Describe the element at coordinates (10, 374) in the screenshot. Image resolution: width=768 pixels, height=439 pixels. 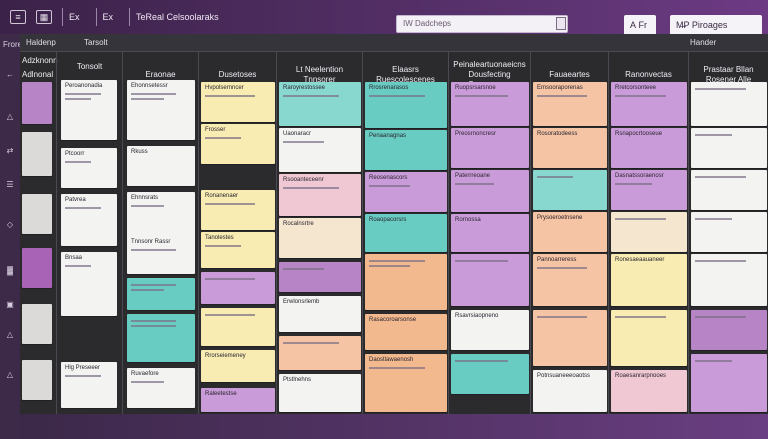
I see `alert-icon: △` at that location.